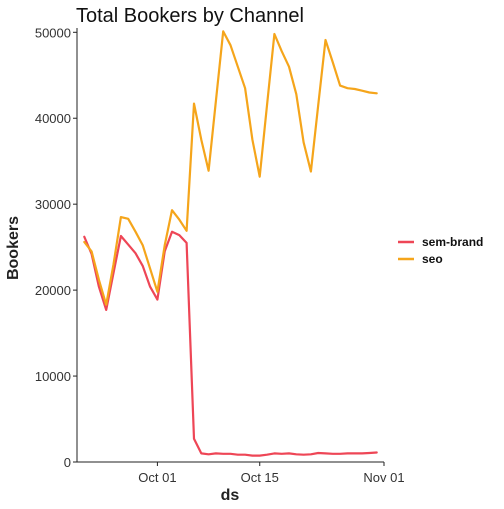 Image resolution: width=504 pixels, height=509 pixels. What do you see at coordinates (230, 495) in the screenshot?
I see `x-axis-title: ds` at bounding box center [230, 495].